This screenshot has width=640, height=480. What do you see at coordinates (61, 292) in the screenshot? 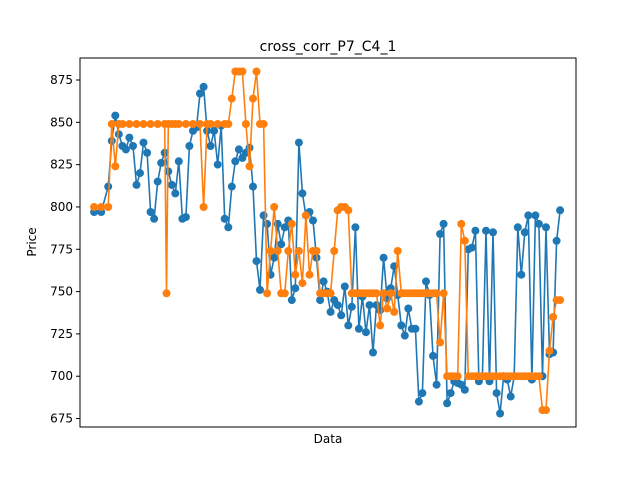
I see `y-tick-label: 750` at bounding box center [61, 292].